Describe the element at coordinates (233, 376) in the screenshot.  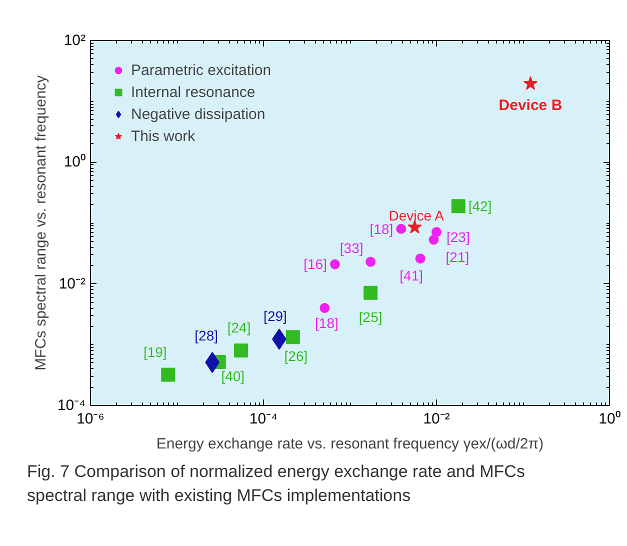
I see `annotation: [40]` at that location.